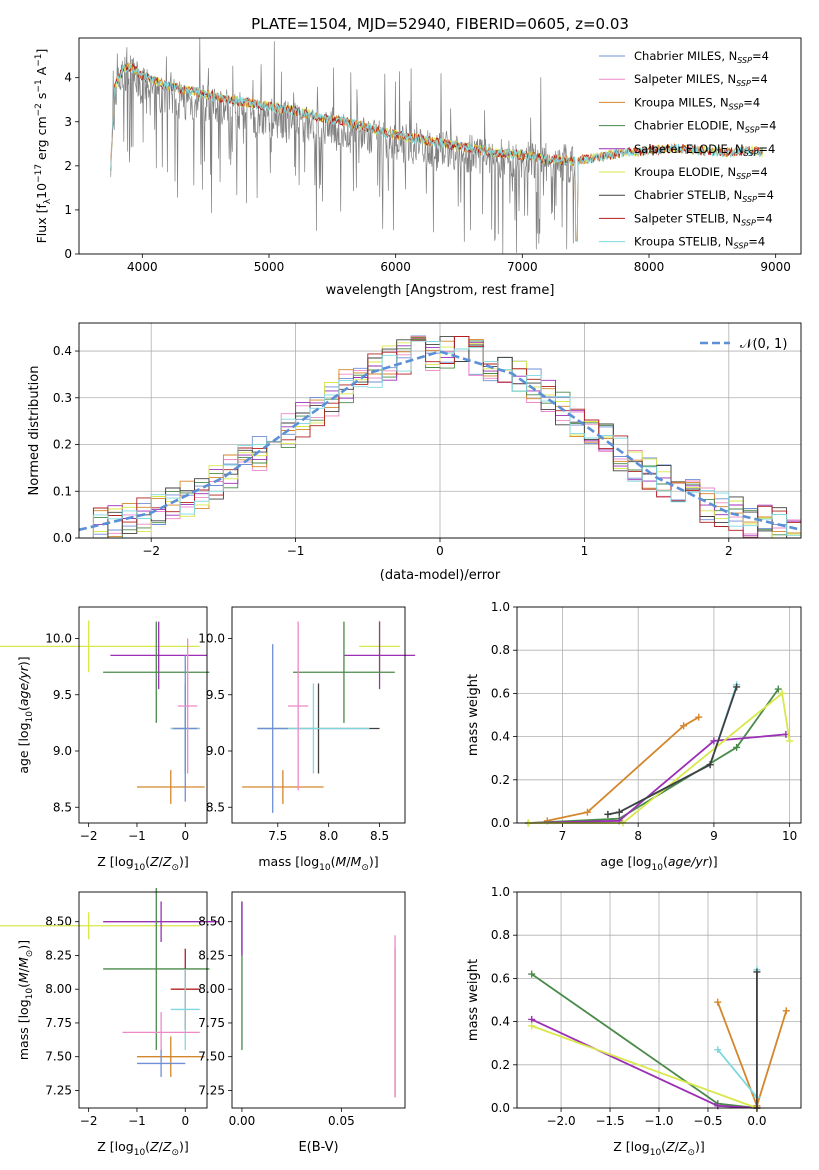 Image resolution: width=819 pixels, height=1170 pixels. I want to click on y-axis-label: mass weight, so click(473, 1000).